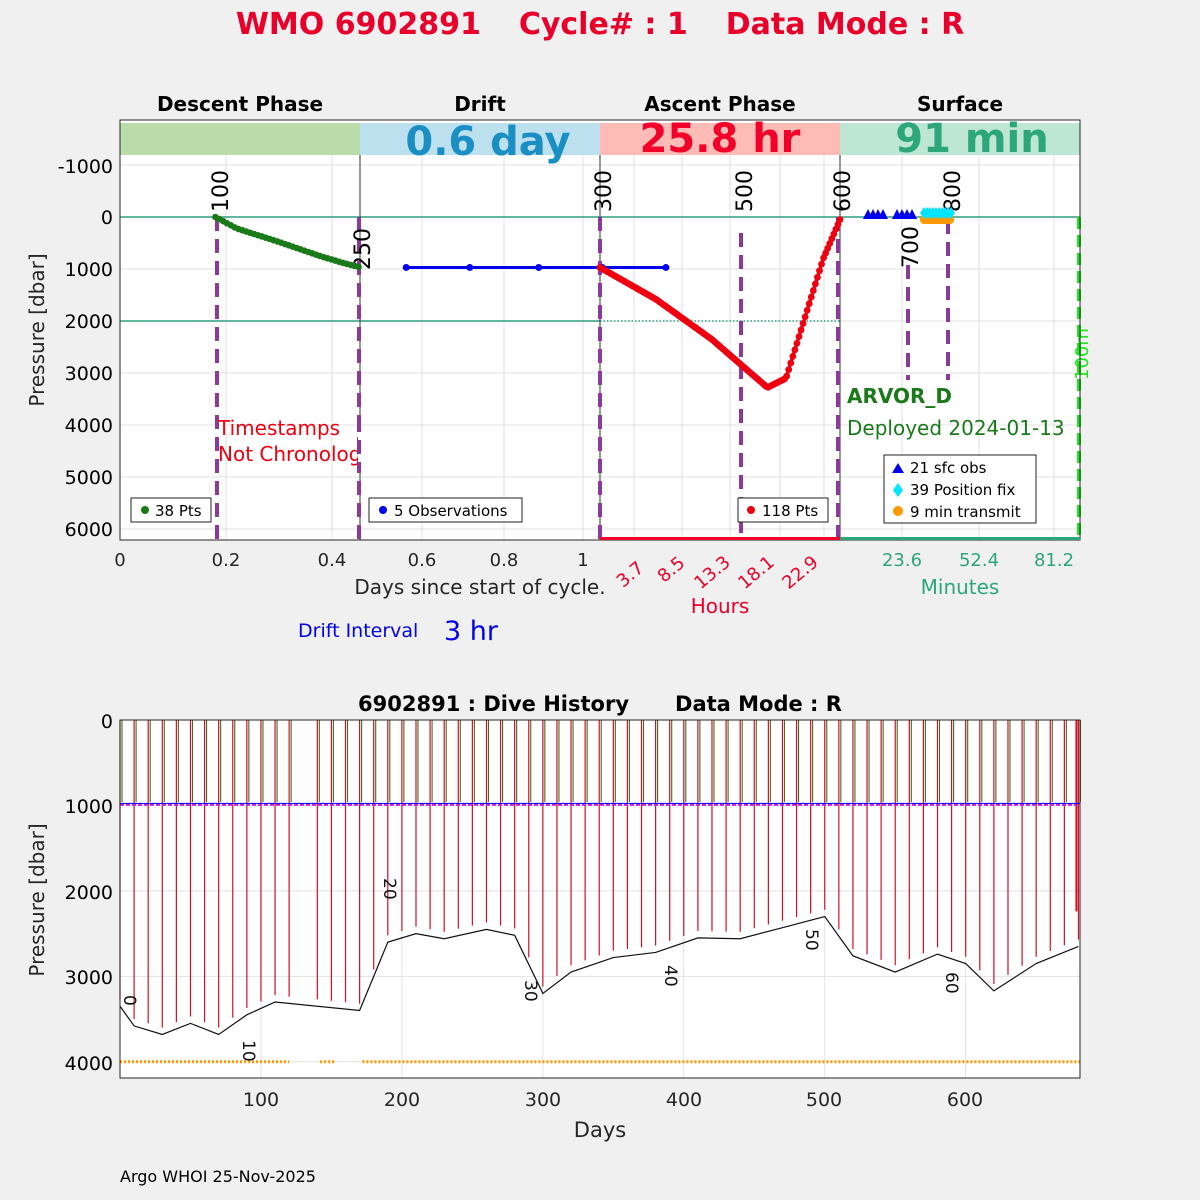  What do you see at coordinates (824, 1100) in the screenshot?
I see `hist-xtick-500: 500` at bounding box center [824, 1100].